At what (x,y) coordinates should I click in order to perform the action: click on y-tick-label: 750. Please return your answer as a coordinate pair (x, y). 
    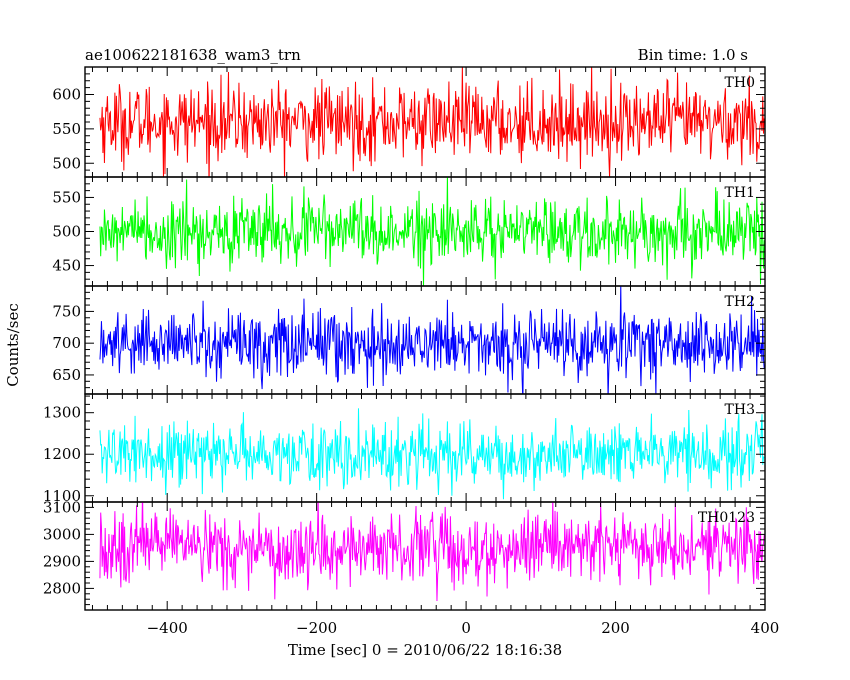
    Looking at the image, I should click on (66, 311).